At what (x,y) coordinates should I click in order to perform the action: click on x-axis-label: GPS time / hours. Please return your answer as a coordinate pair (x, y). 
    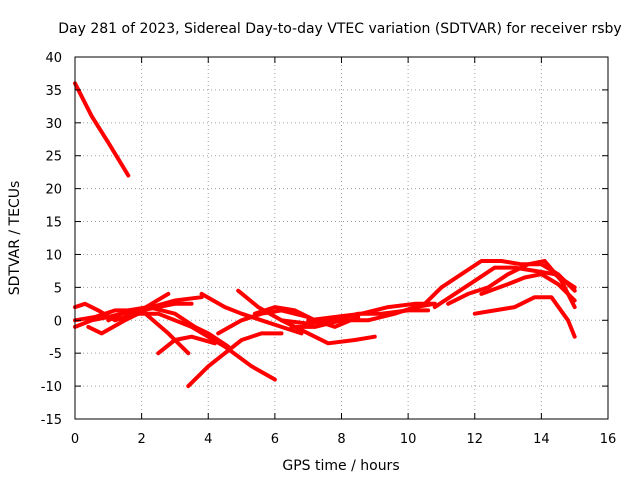
    Looking at the image, I should click on (340, 466).